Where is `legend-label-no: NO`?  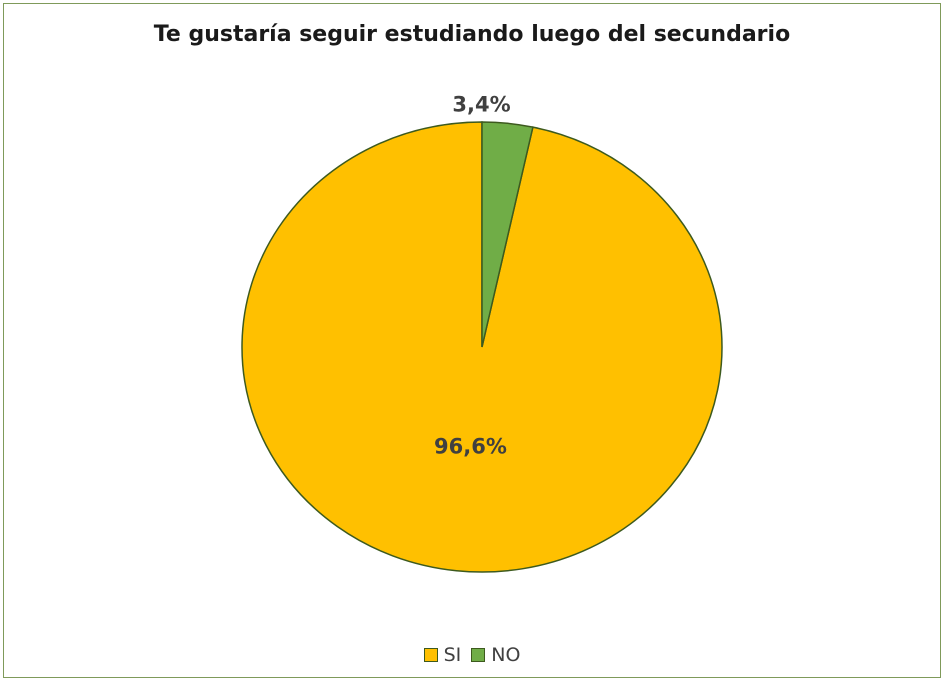 legend-label-no: NO is located at coordinates (506, 655).